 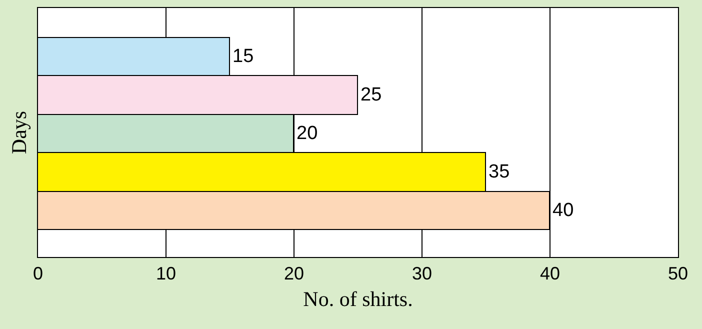 What do you see at coordinates (19, 132) in the screenshot?
I see `y-axis-title: Days` at bounding box center [19, 132].